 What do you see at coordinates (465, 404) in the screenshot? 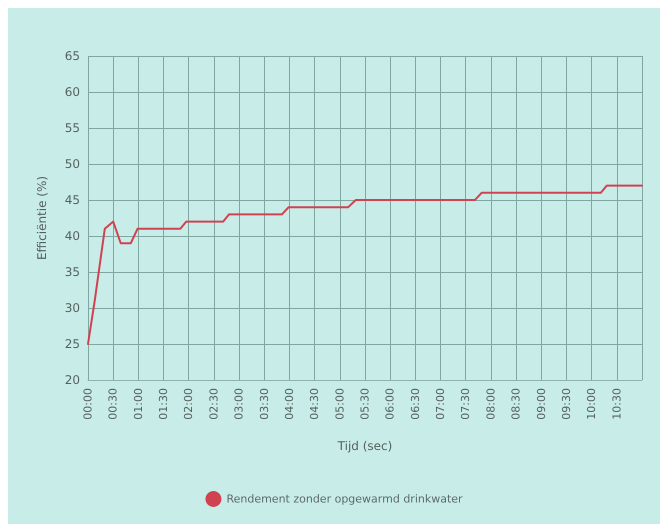
I see `x-tick-label: 07:30` at bounding box center [465, 404].